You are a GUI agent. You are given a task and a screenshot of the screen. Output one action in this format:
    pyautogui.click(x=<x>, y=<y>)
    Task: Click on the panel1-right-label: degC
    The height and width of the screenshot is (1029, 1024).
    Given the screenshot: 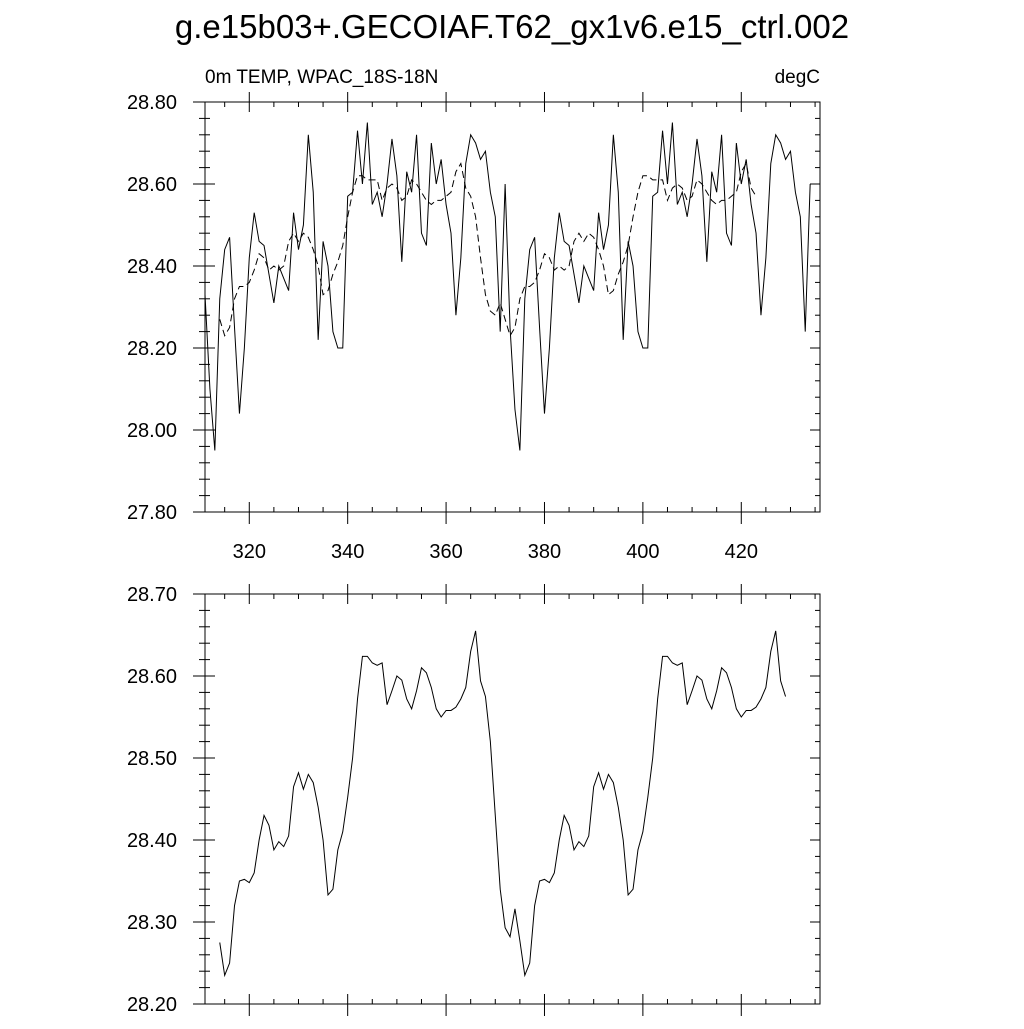 What is the action you would take?
    pyautogui.click(x=797, y=77)
    